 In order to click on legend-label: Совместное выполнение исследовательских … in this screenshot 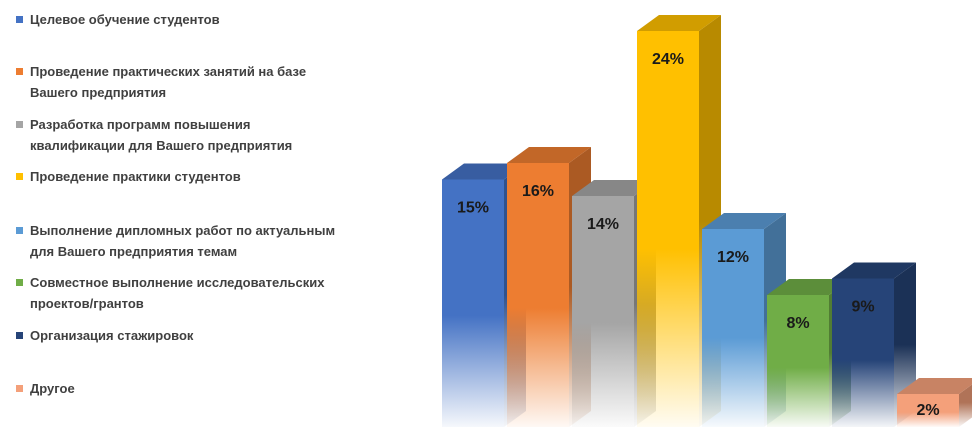, I will do `click(177, 293)`.